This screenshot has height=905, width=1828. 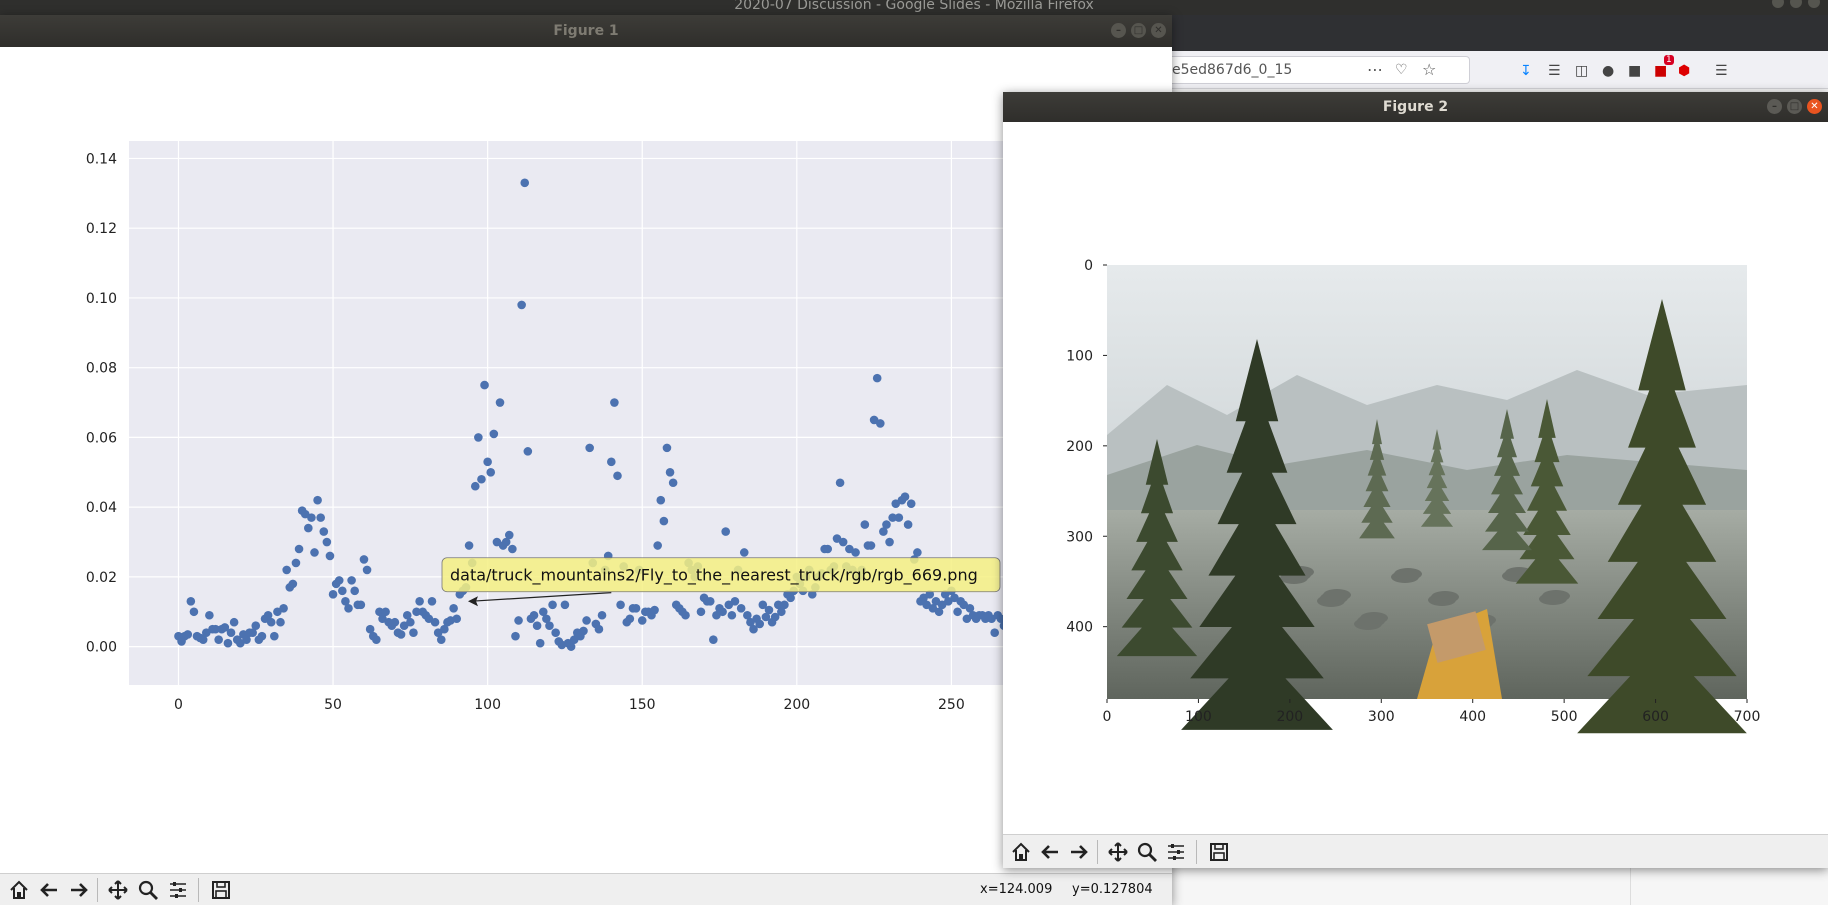 I want to click on downloads-icon: ↧, so click(x=1526, y=71).